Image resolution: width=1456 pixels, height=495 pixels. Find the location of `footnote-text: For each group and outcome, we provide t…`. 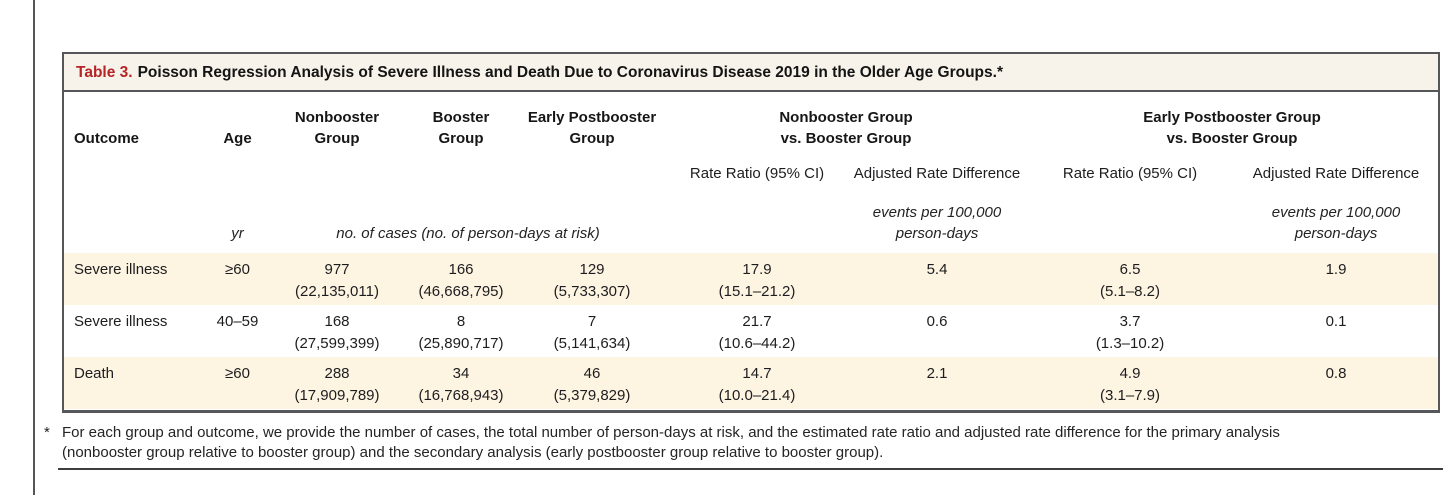

footnote-text: For each group and outcome, we provide t… is located at coordinates (671, 442).